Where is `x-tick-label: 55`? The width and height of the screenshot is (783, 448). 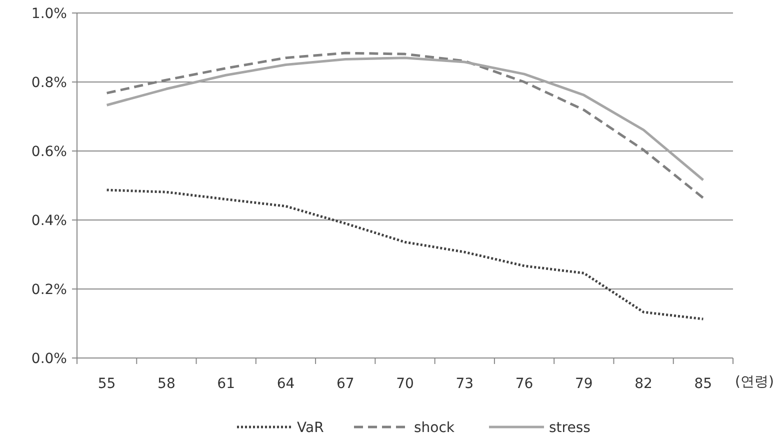
x-tick-label: 55 is located at coordinates (107, 384).